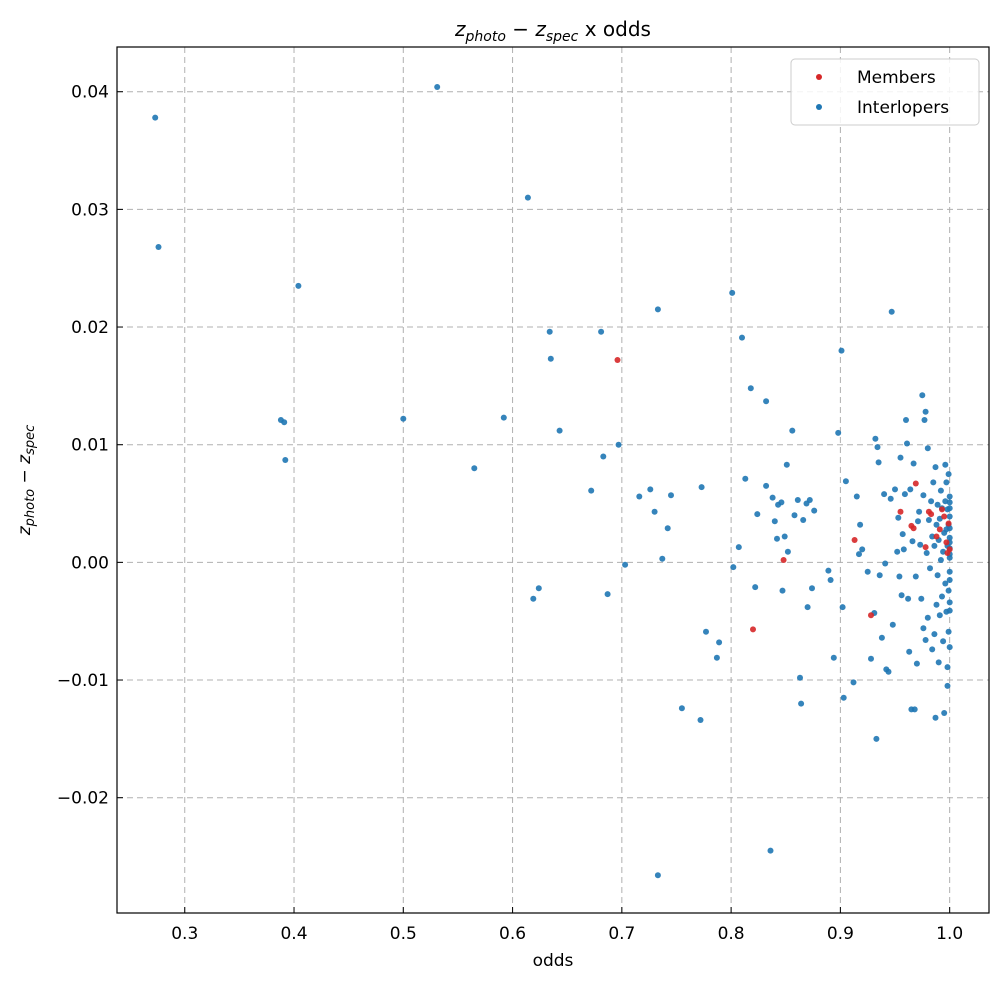 This screenshot has height=985, width=1004. What do you see at coordinates (90, 446) in the screenshot?
I see `y-tick-label: 0.01` at bounding box center [90, 446].